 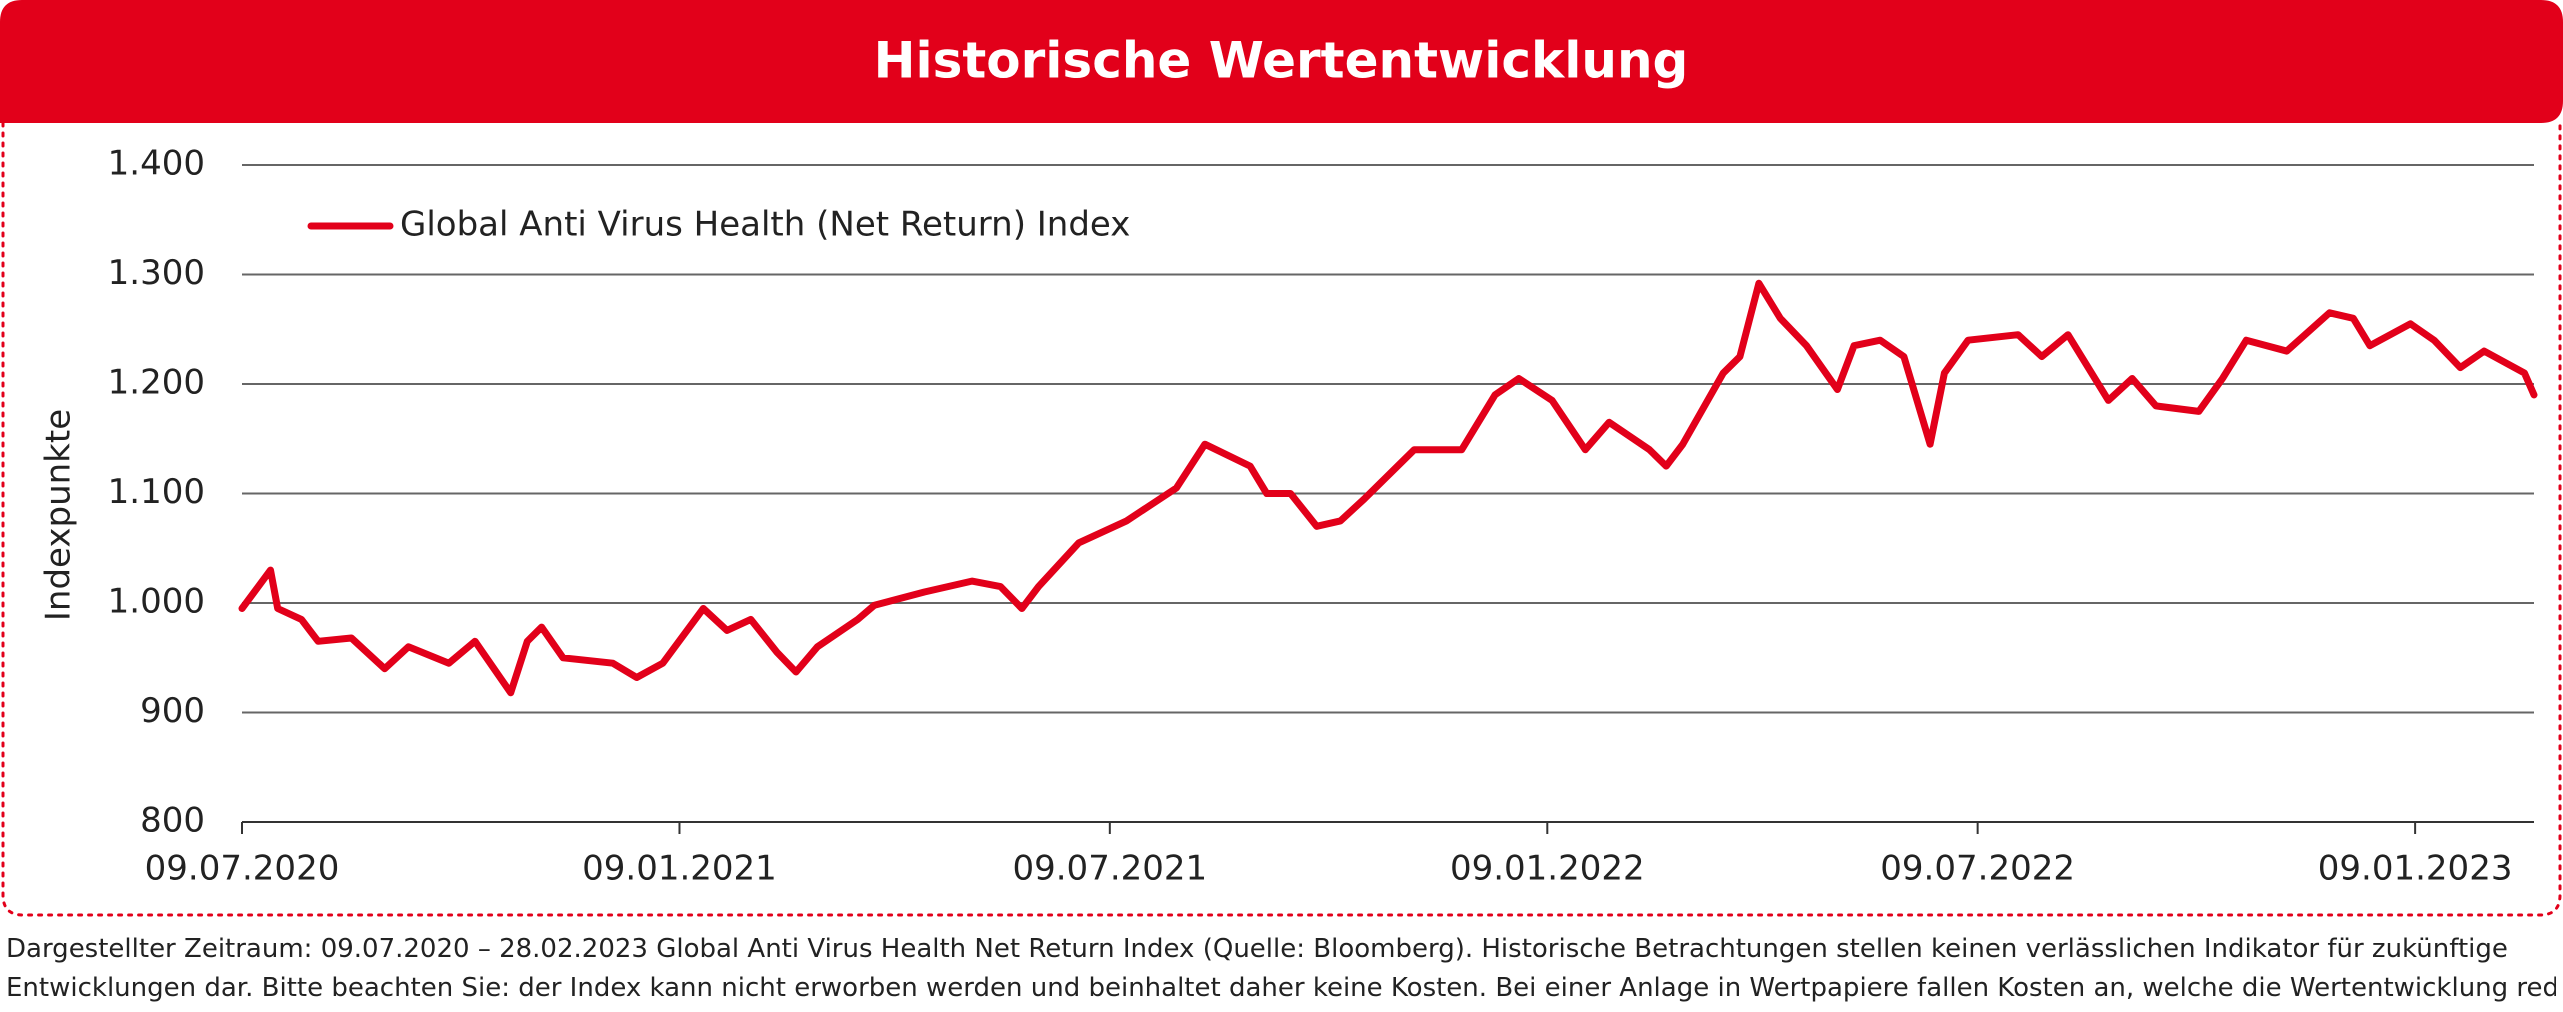 What do you see at coordinates (156, 492) in the screenshot?
I see `y-tick-label: 1.100` at bounding box center [156, 492].